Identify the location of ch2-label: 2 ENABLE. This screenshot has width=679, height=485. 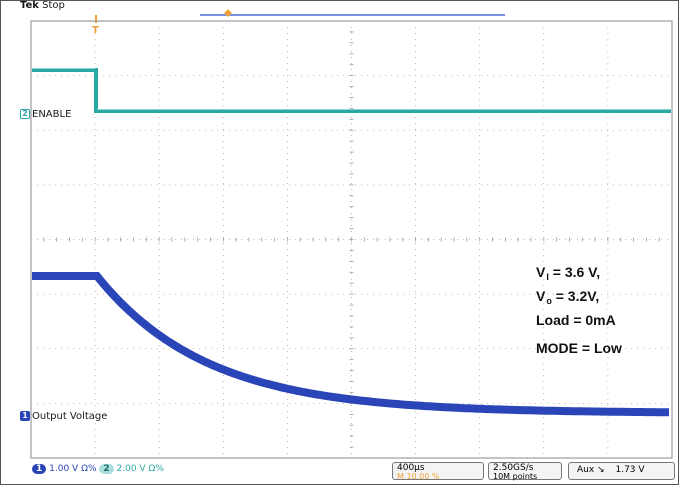
(45, 114).